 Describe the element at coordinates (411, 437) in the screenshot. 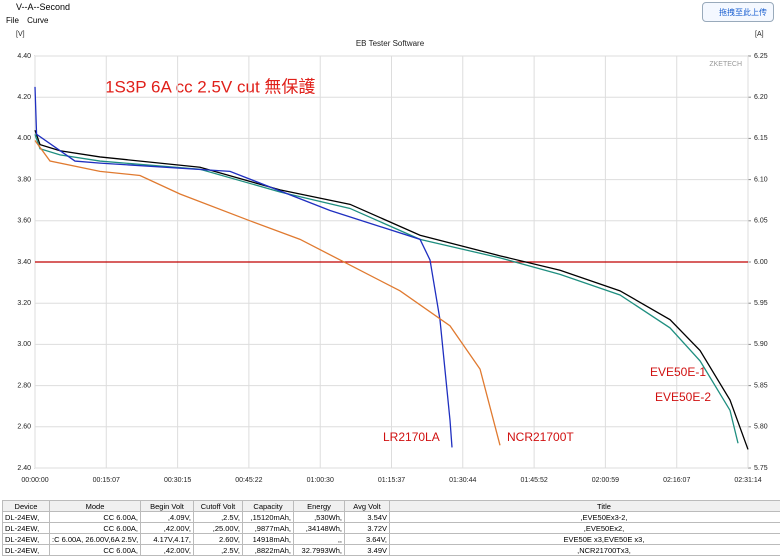

I see `series-label: LR2170LA` at that location.